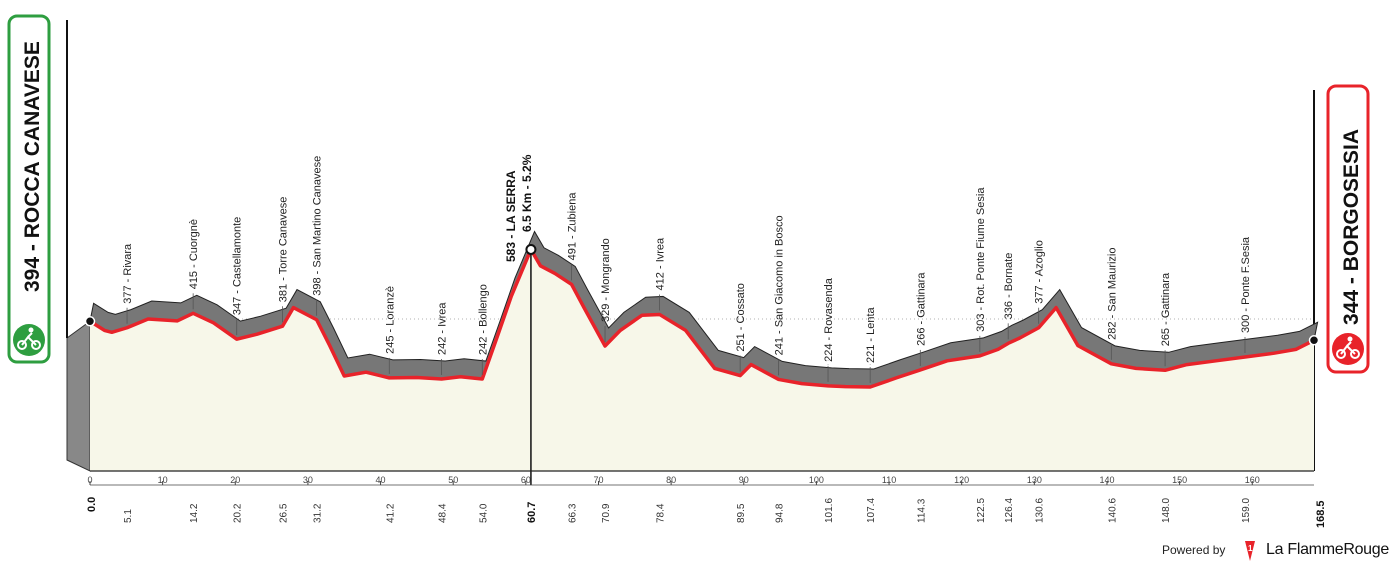  What do you see at coordinates (318, 226) in the screenshot?
I see `waypoint-label: 398 - San Martino Canavese` at bounding box center [318, 226].